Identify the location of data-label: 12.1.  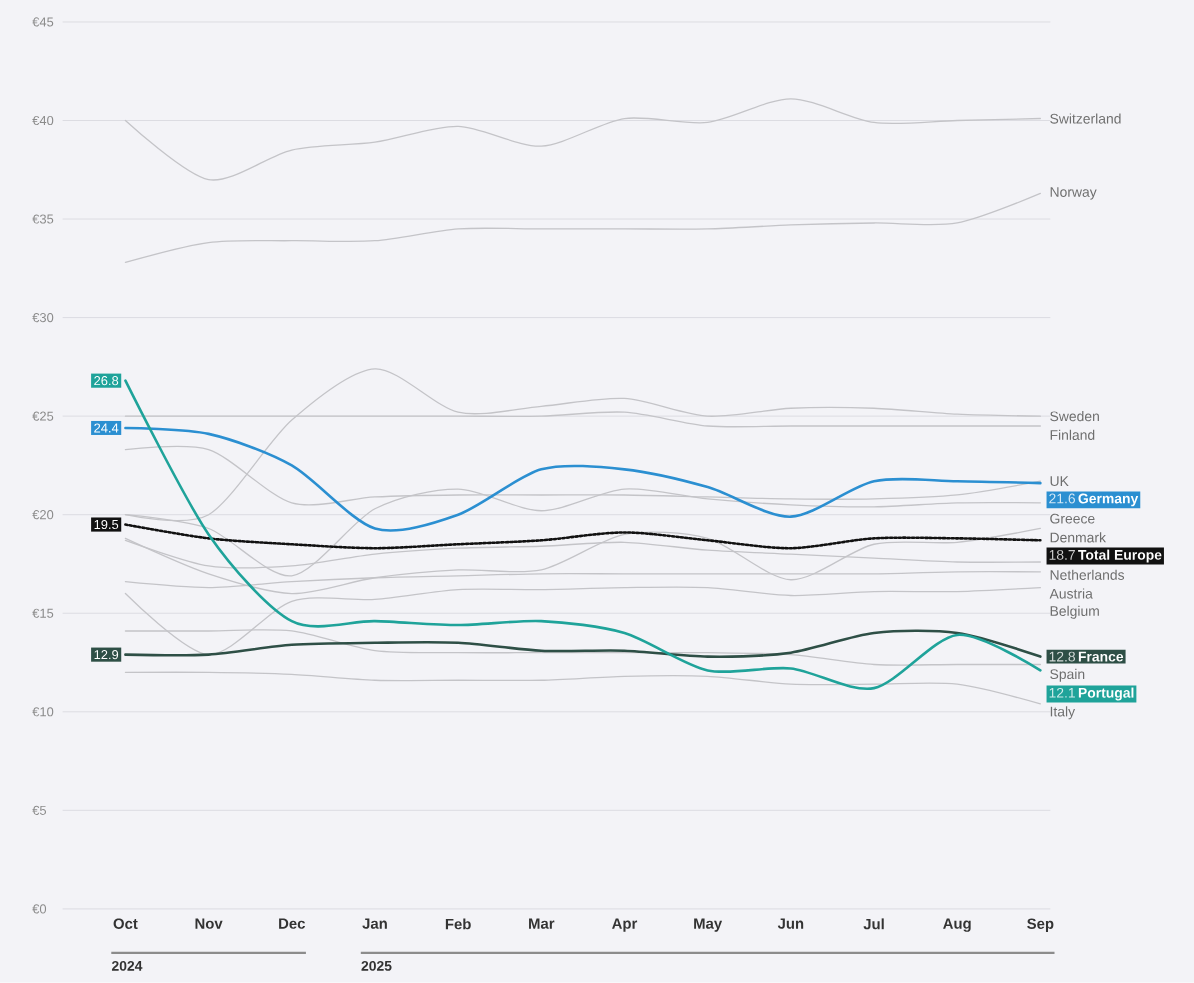
(1062, 693).